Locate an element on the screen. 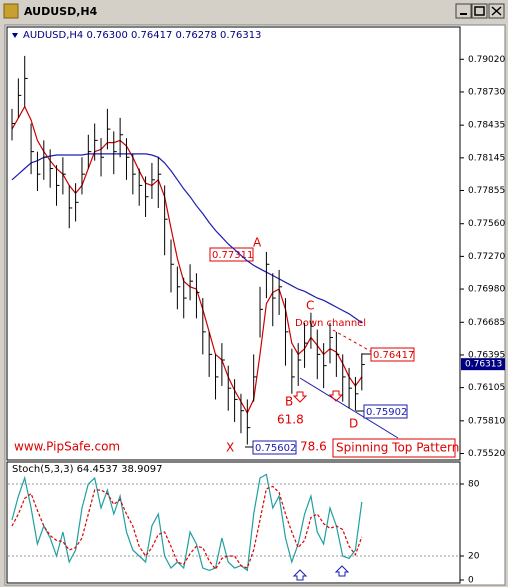  annotation: 61.8 is located at coordinates (290, 420).